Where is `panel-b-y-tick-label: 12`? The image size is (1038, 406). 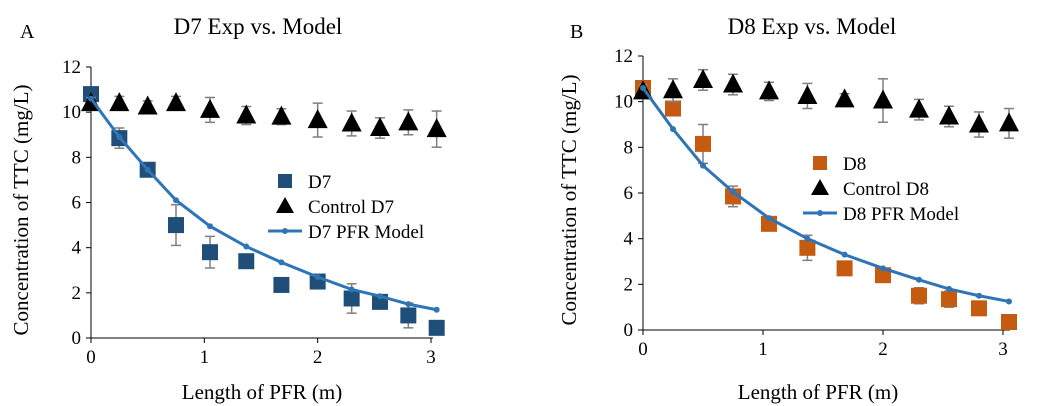
panel-b-y-tick-label: 12 is located at coordinates (623, 56).